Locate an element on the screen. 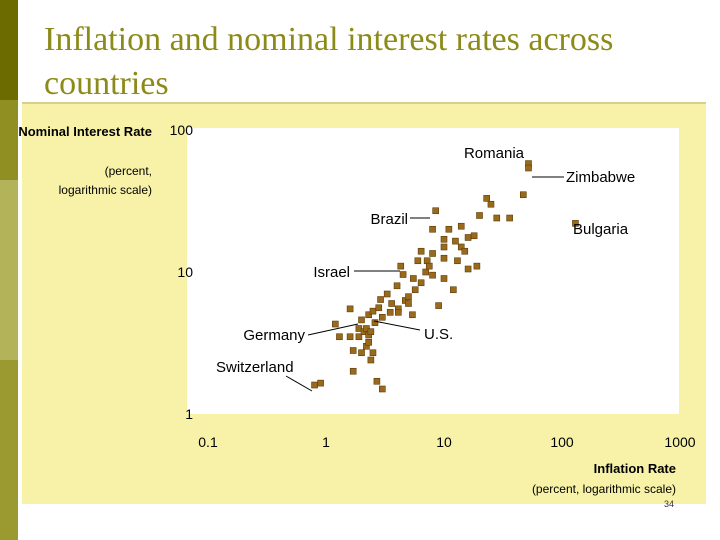  left-accent-segment-light is located at coordinates (9, 270).